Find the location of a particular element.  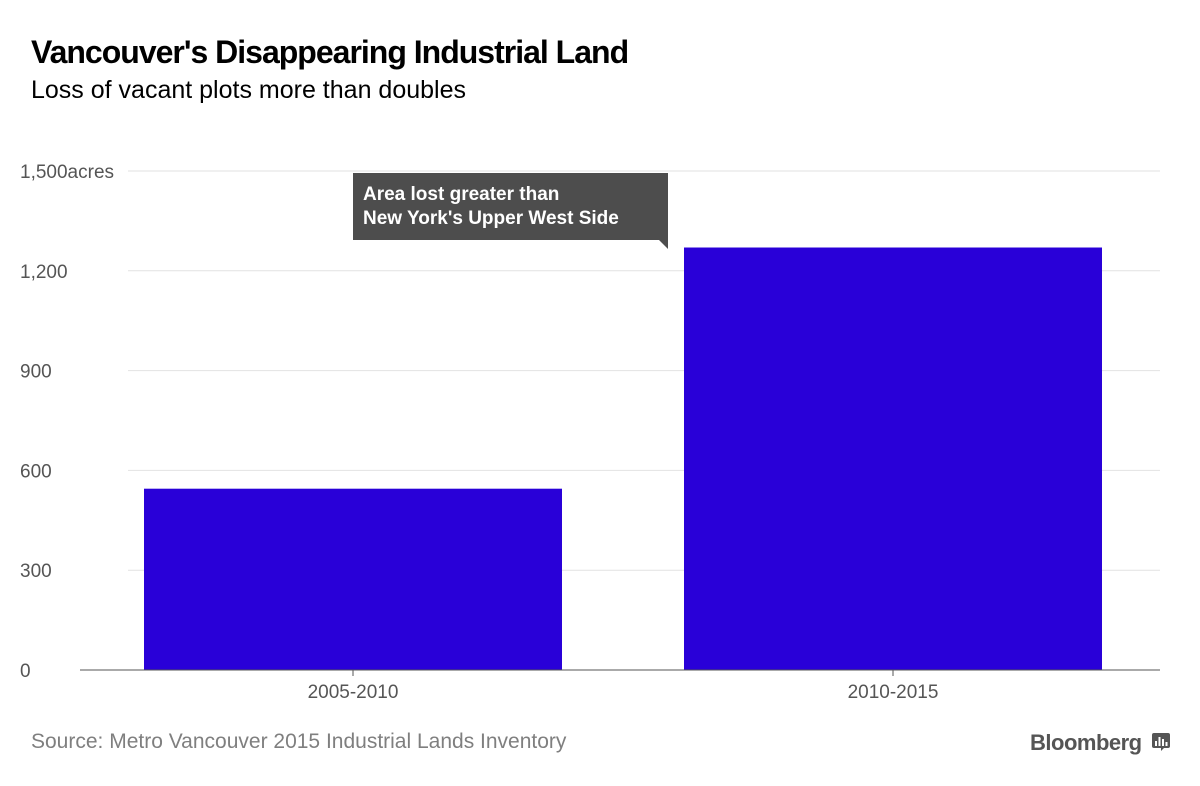

annotation-pointer is located at coordinates (663, 244).